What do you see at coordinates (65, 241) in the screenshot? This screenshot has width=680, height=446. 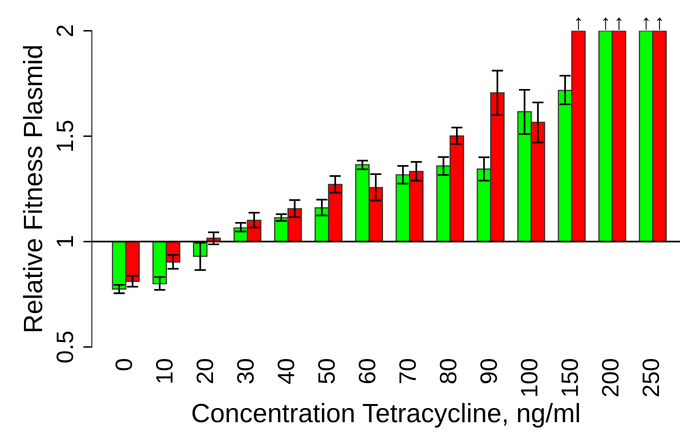 I see `y-tick-label: 1` at bounding box center [65, 241].